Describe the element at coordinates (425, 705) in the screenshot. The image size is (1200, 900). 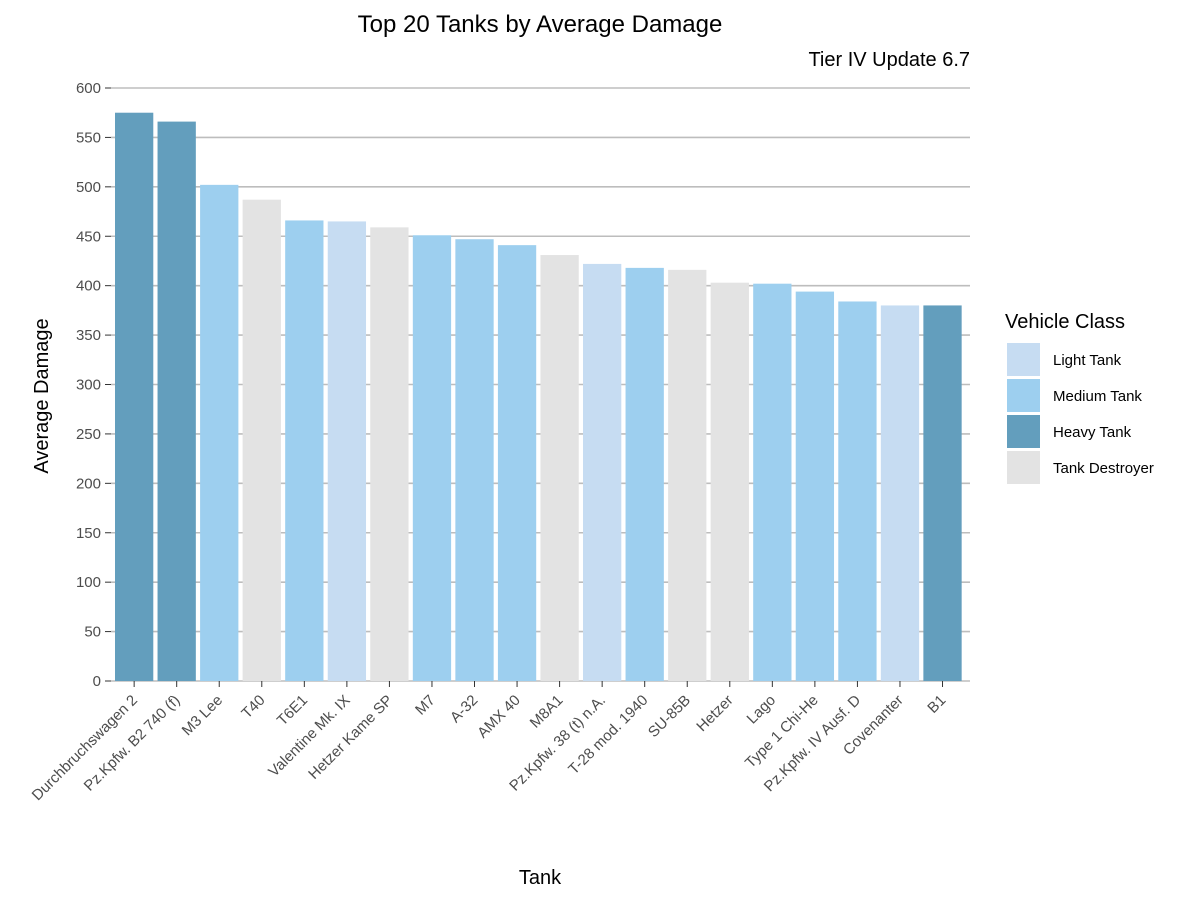
I see `x-tick-label: M7` at that location.